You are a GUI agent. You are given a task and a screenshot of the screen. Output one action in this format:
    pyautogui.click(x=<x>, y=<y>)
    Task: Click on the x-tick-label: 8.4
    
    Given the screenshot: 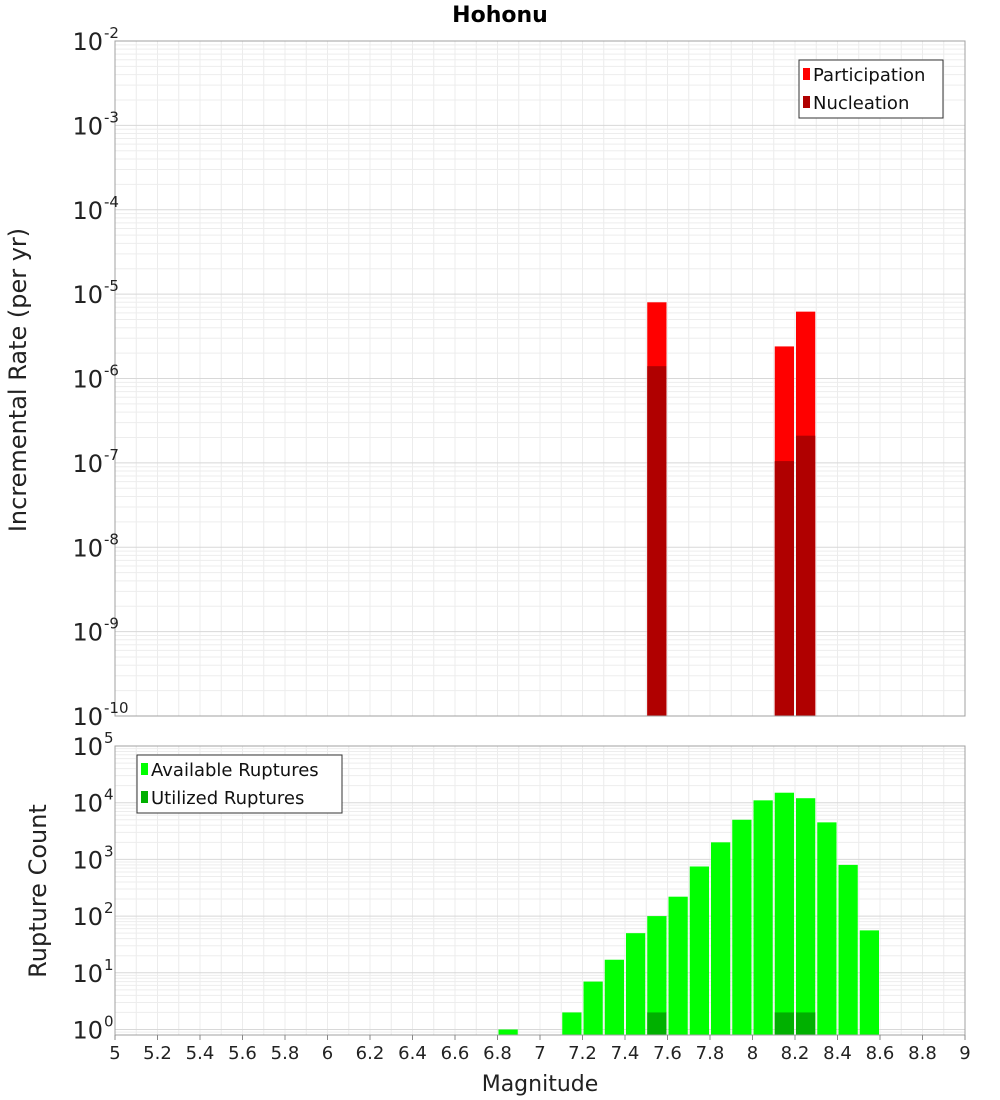 What is the action you would take?
    pyautogui.click(x=837, y=1053)
    